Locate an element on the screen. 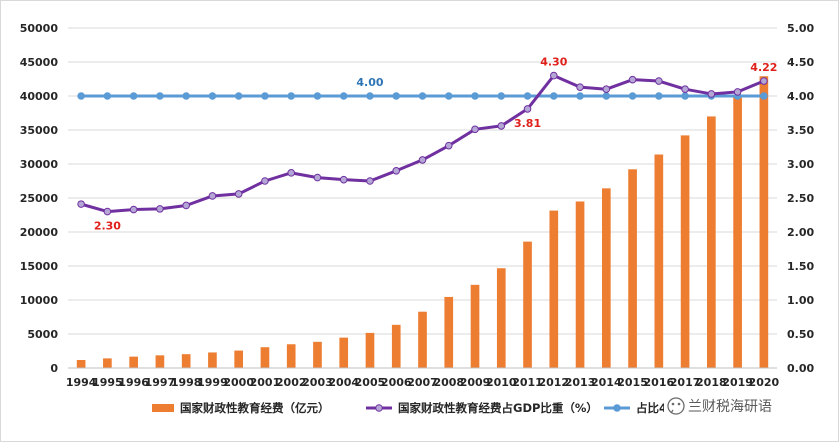 Image resolution: width=839 pixels, height=447 pixels. x-tick-label: 2005 is located at coordinates (370, 382).